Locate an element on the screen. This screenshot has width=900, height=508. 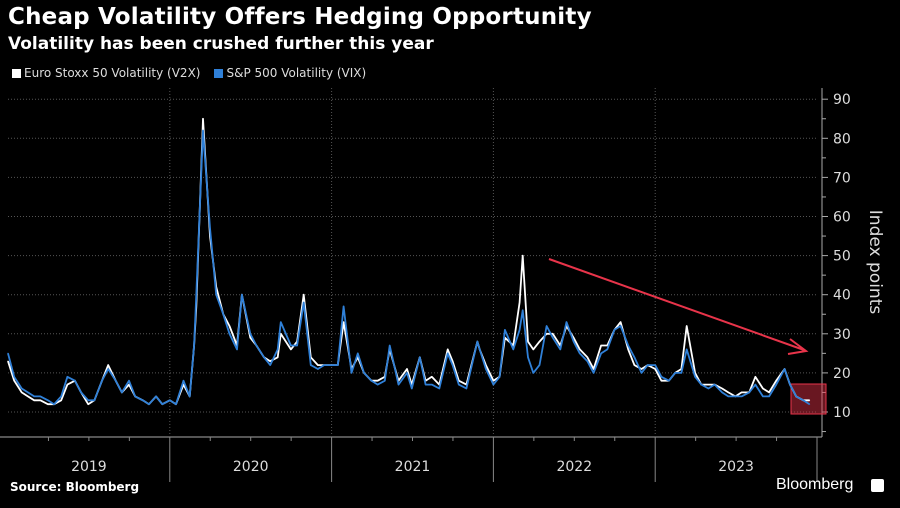
y-tick-label: 90 is located at coordinates (842, 100).